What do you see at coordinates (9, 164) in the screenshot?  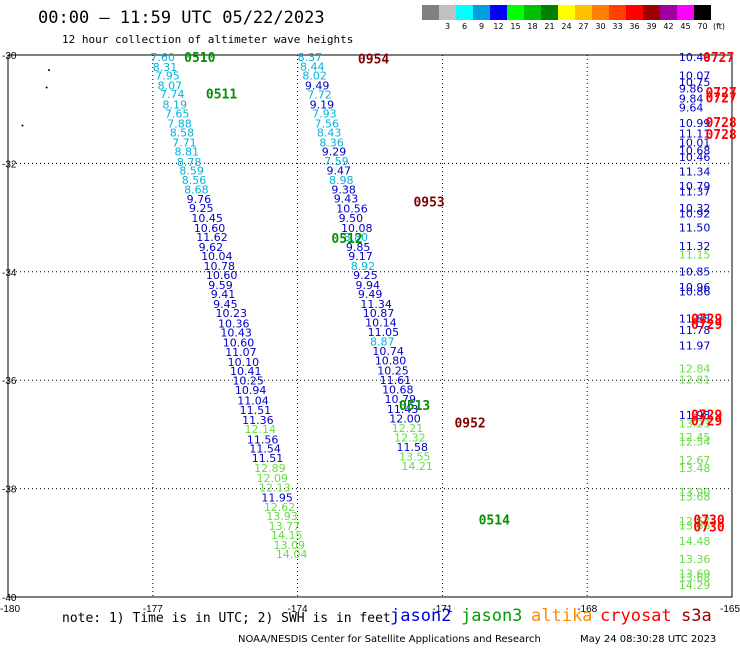 I see `y-tick-label: -32` at bounding box center [9, 164].